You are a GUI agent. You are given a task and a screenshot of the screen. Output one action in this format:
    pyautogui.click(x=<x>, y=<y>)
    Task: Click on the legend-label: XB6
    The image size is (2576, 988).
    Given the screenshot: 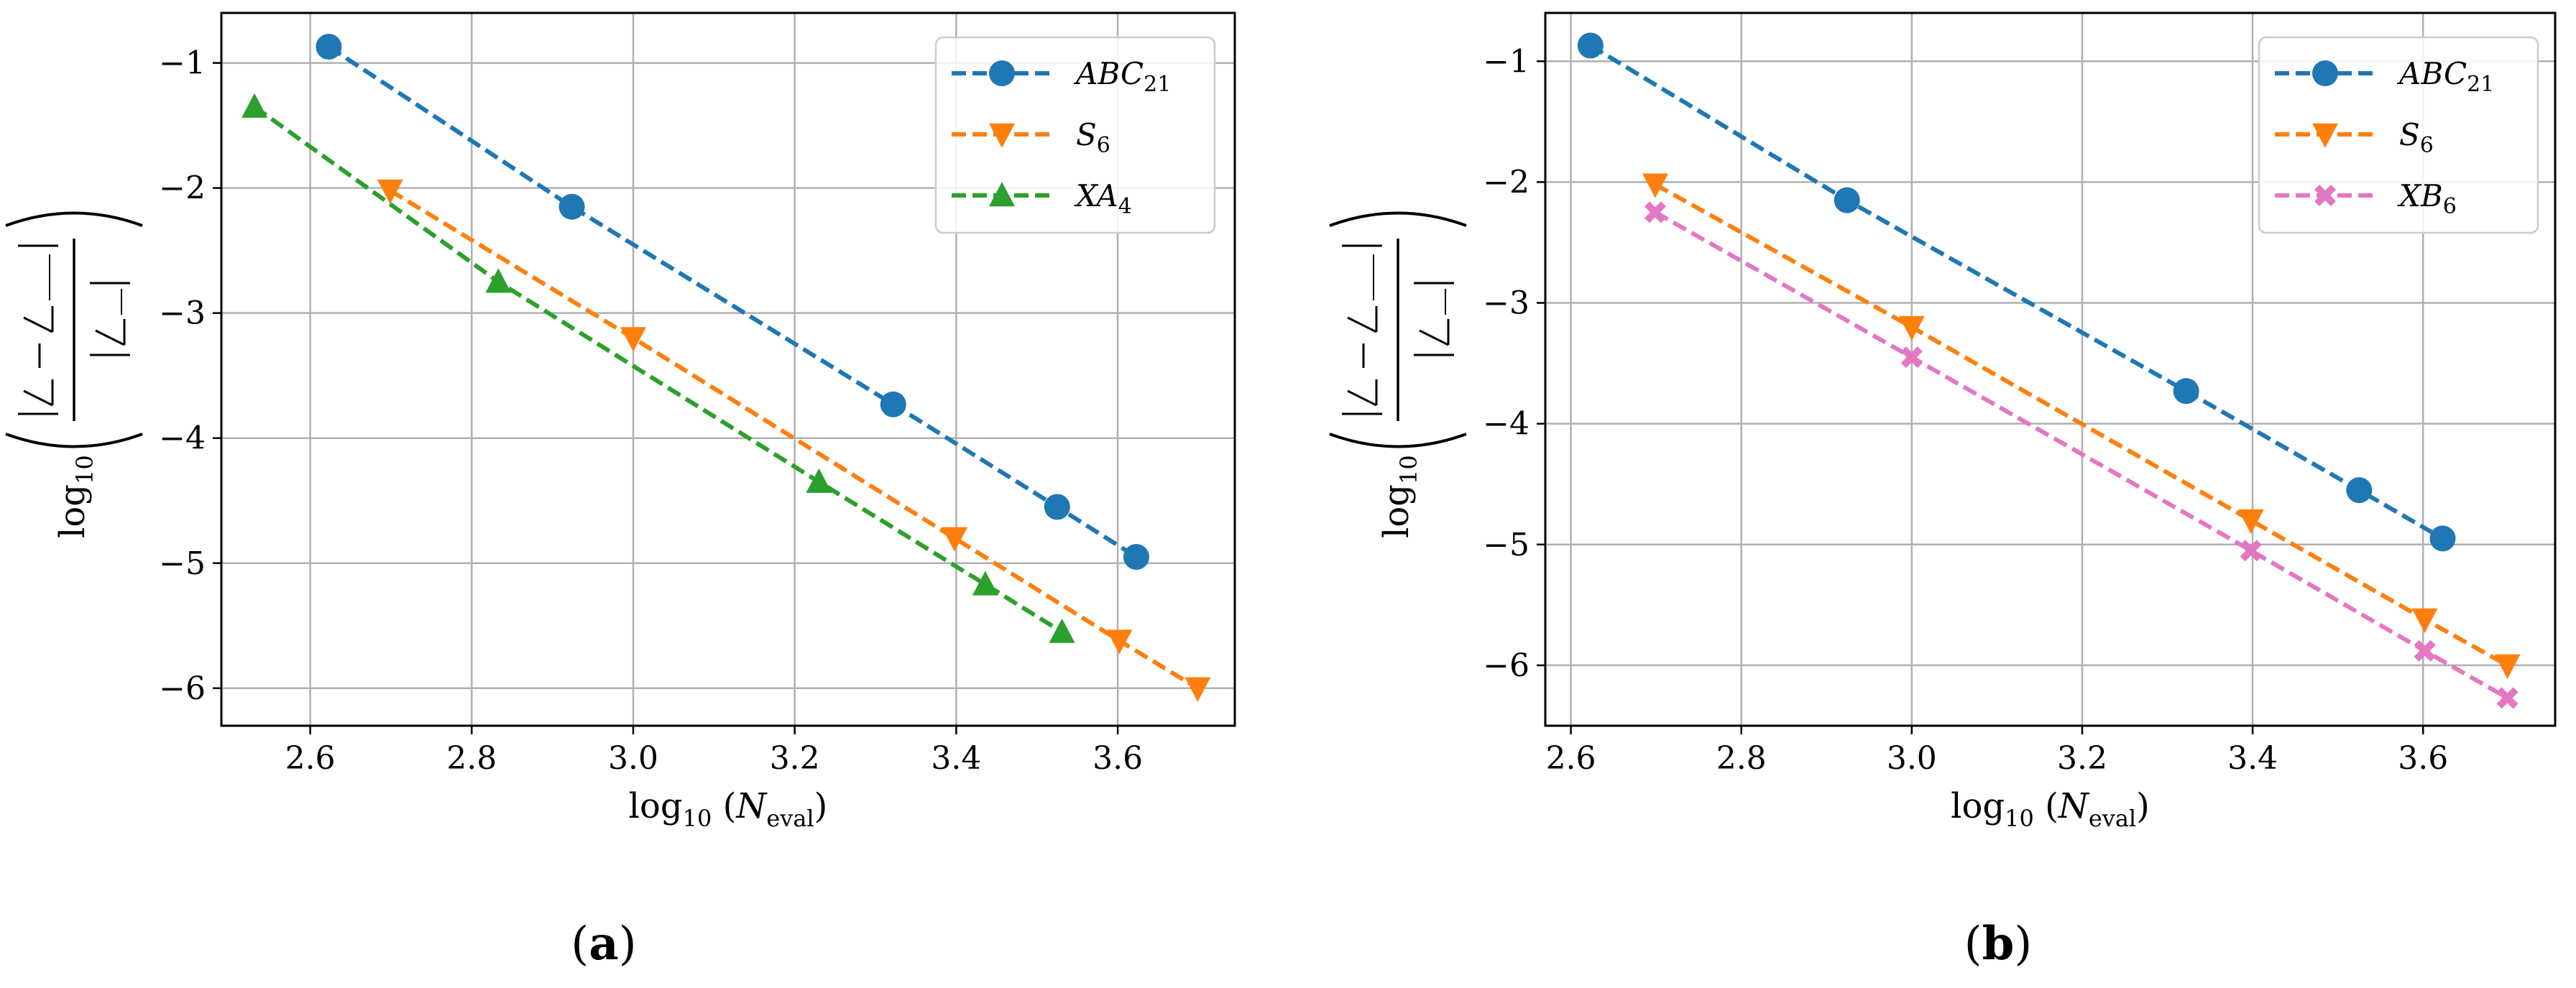 What is the action you would take?
    pyautogui.click(x=2427, y=198)
    